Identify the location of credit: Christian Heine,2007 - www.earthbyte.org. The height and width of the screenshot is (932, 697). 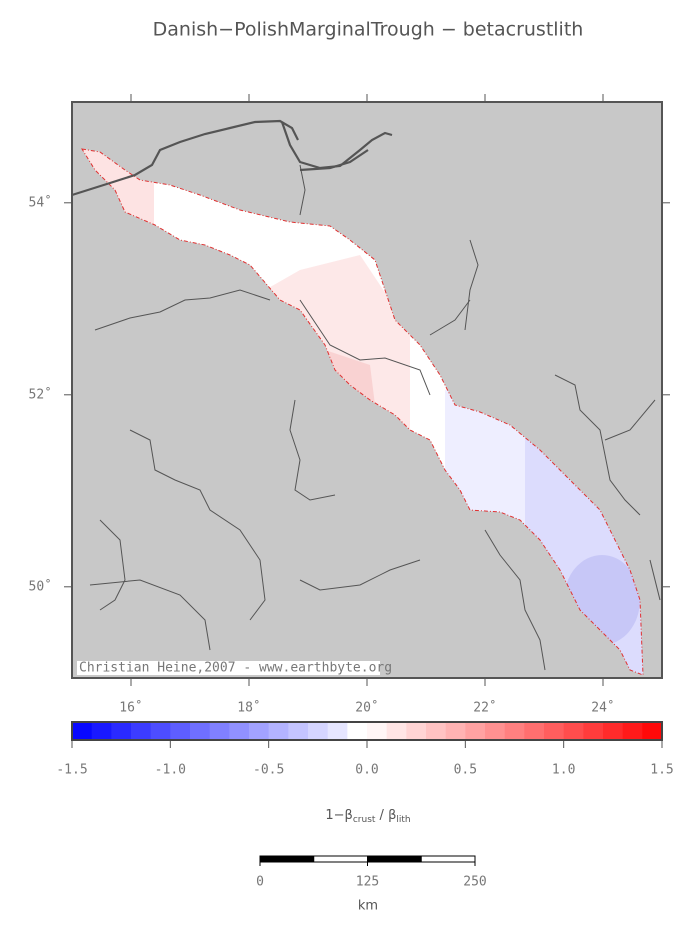
(235, 668).